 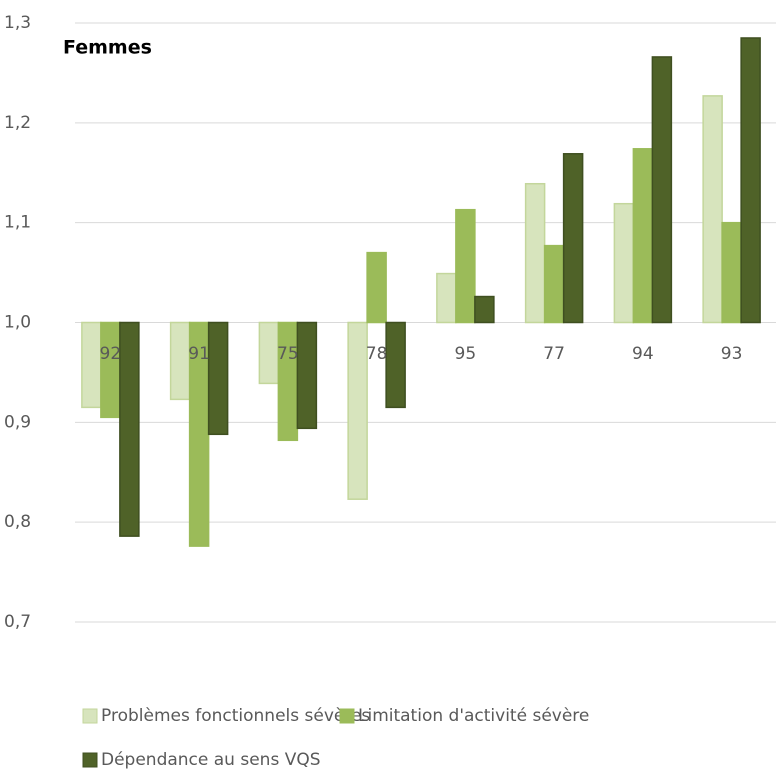 I want to click on chart-title: Femmes, so click(x=107, y=48).